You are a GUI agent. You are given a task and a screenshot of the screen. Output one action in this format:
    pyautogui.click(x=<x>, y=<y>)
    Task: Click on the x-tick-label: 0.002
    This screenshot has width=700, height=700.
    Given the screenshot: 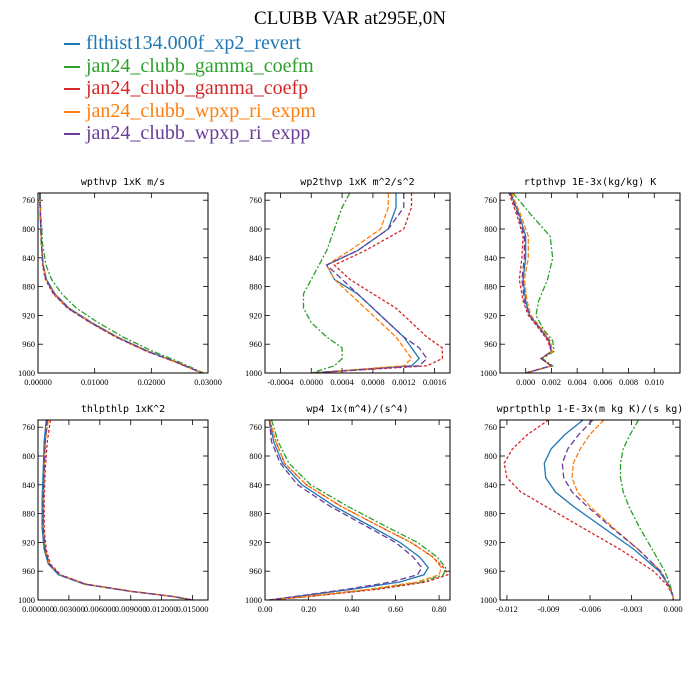 What is the action you would take?
    pyautogui.click(x=551, y=382)
    